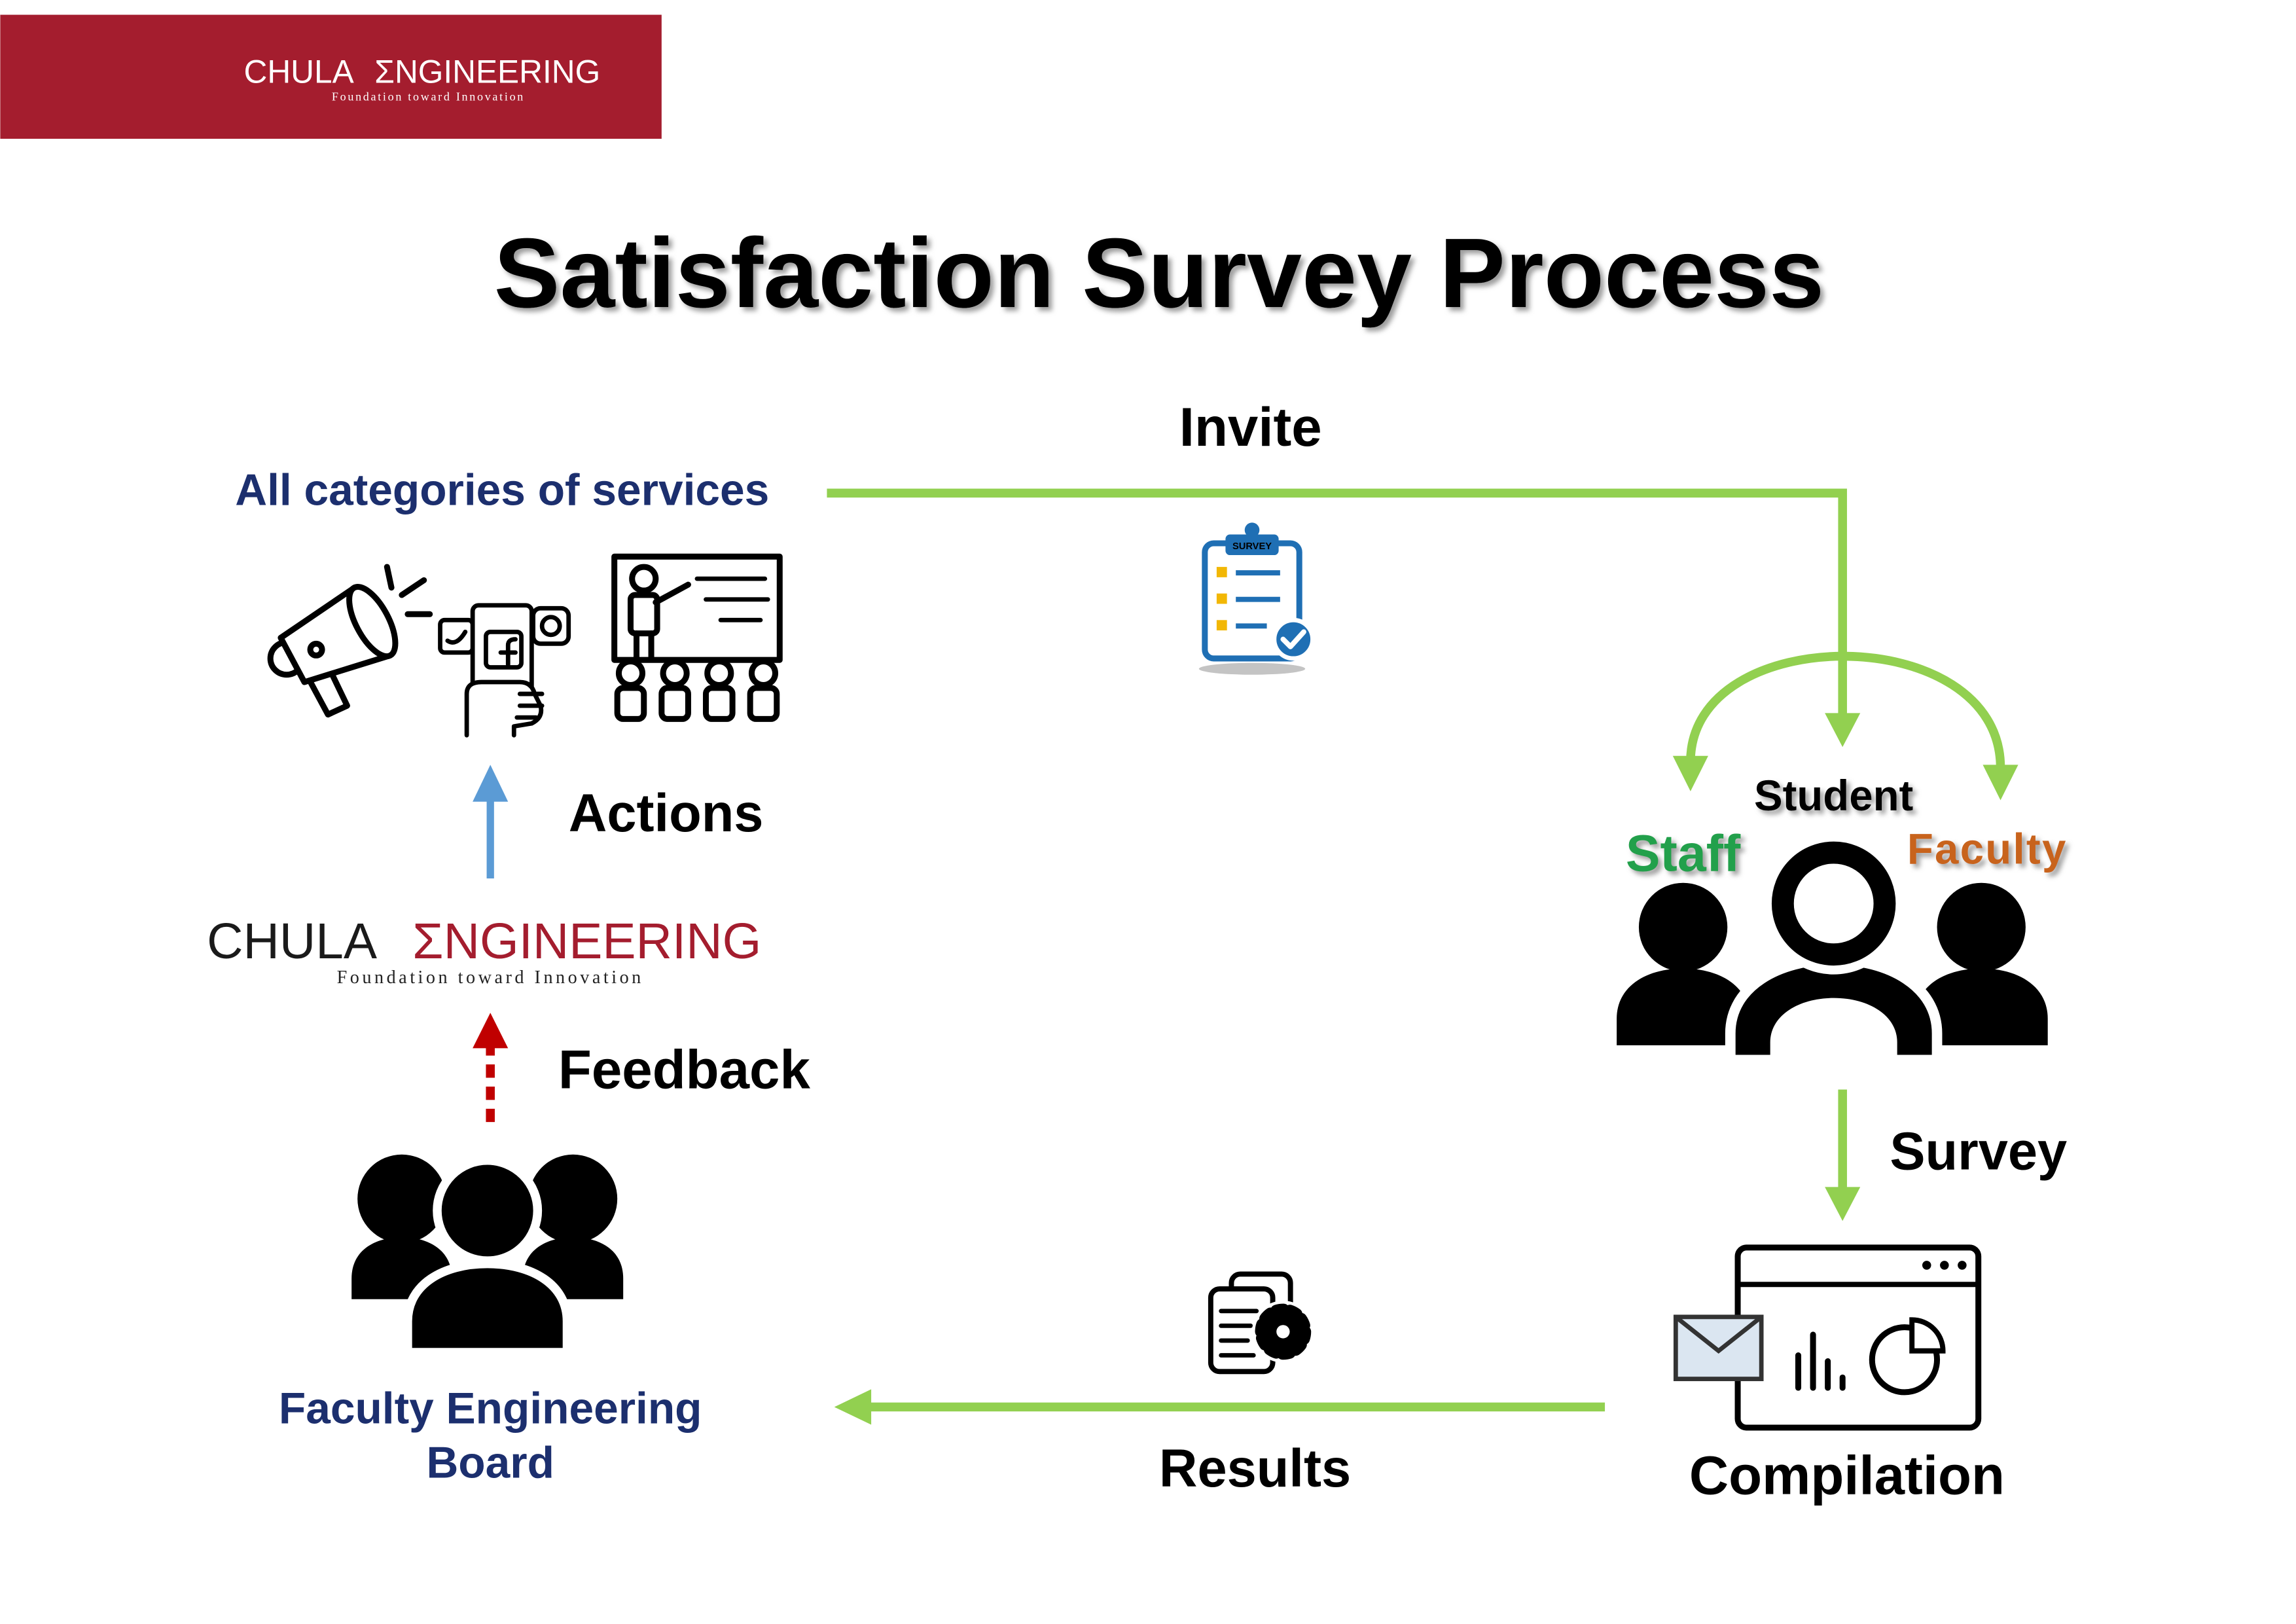 The width and height of the screenshot is (2296, 1624). I want to click on gear-teeth, so click(1283, 1331).